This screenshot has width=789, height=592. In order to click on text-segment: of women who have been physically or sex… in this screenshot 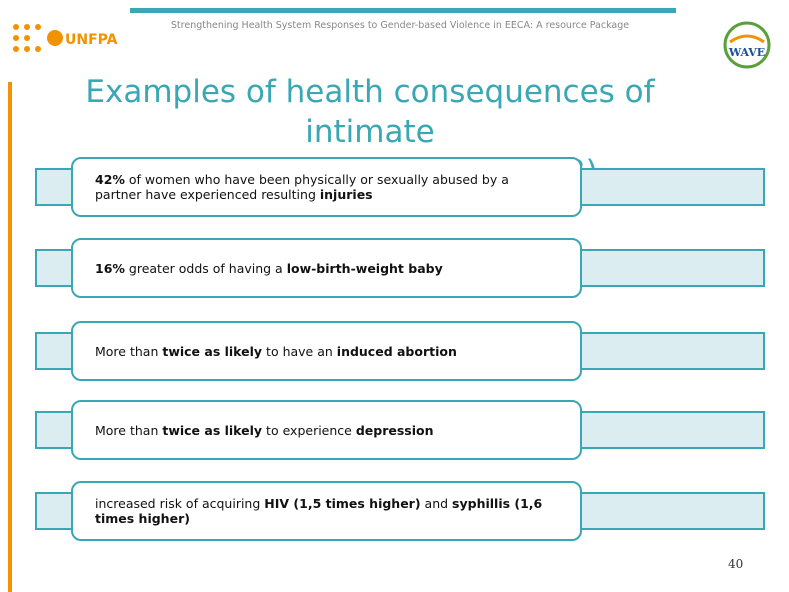, I will do `click(302, 187)`.